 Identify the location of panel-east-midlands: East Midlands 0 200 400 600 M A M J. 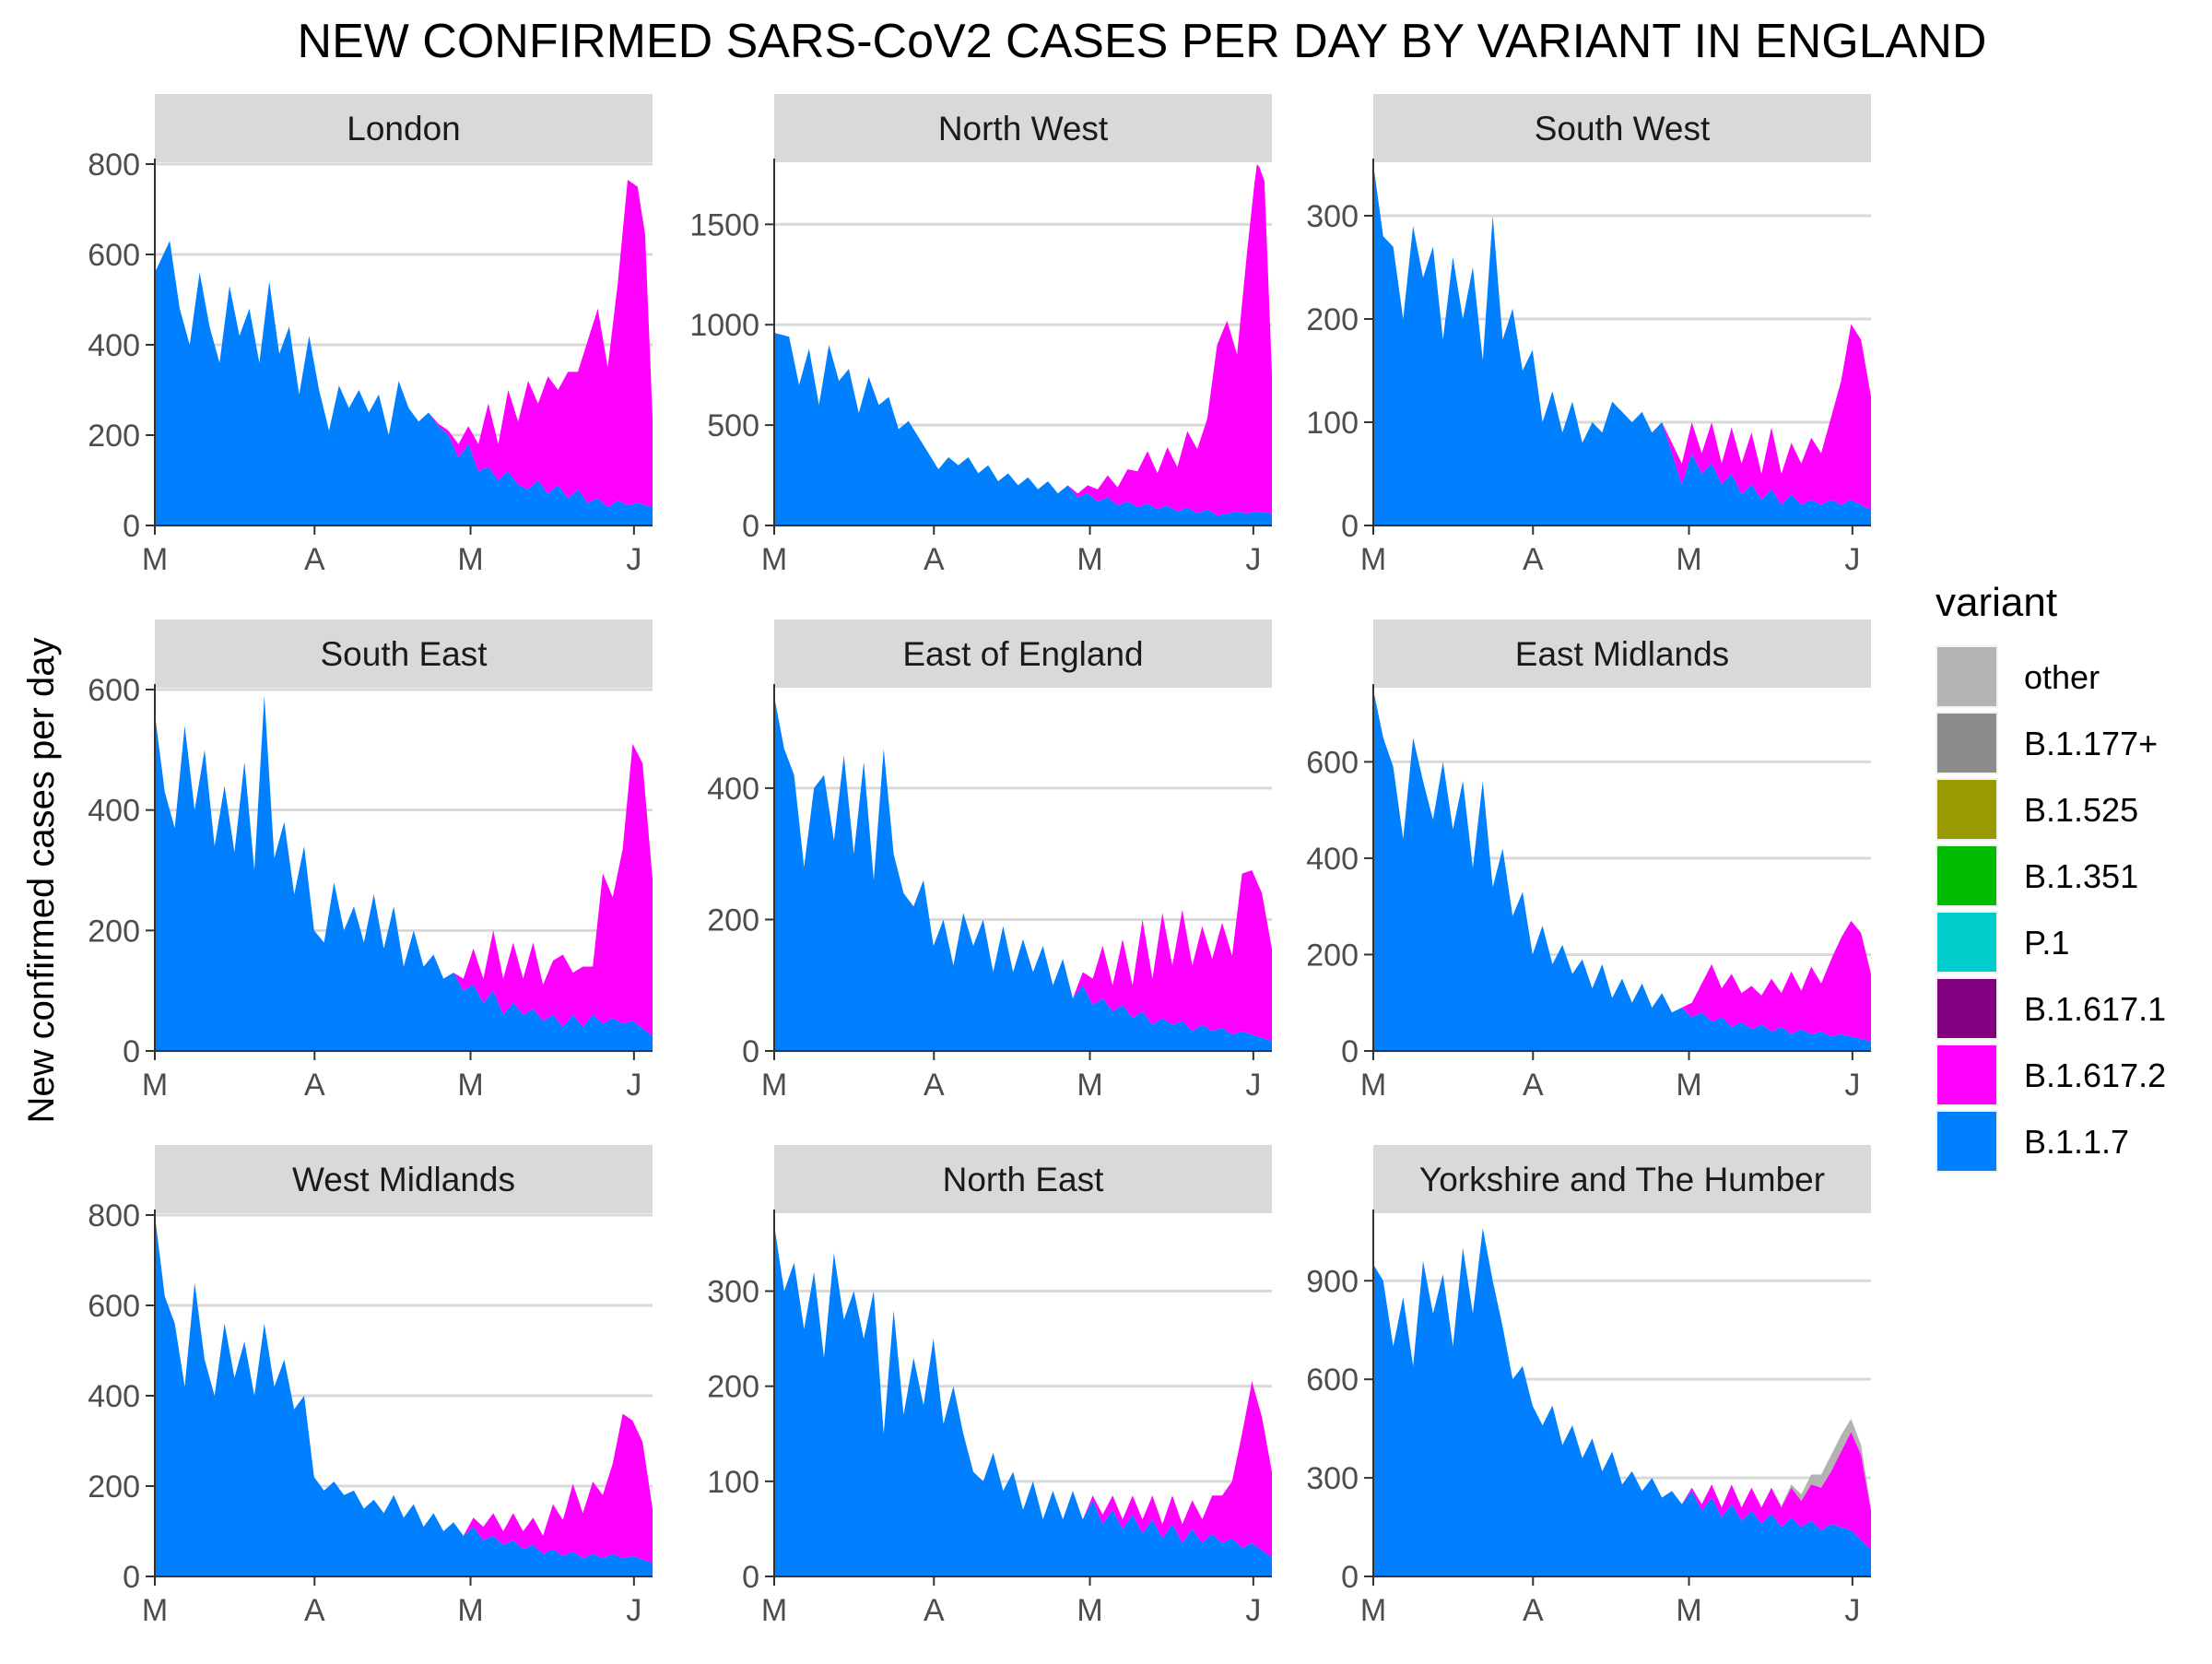
(1588, 861).